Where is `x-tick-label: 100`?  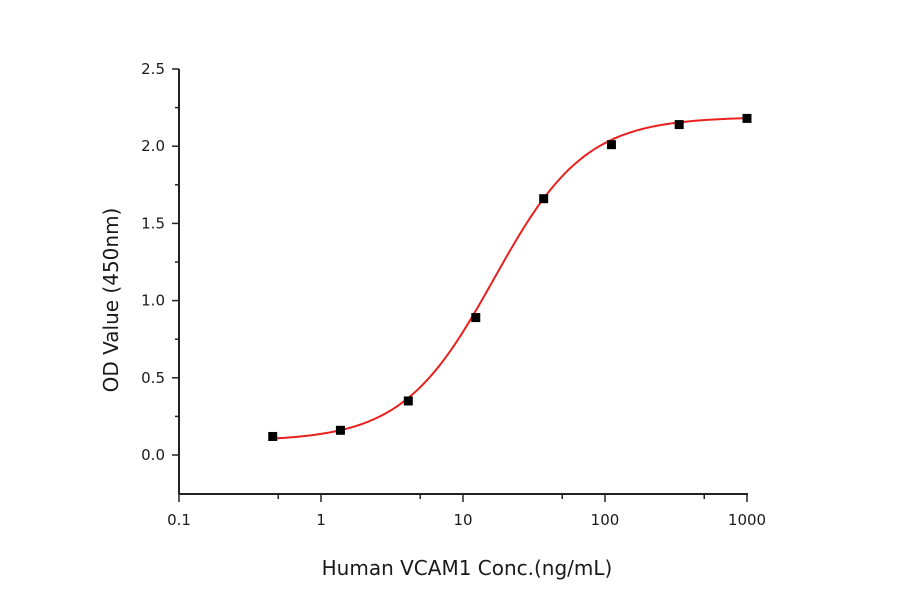 x-tick-label: 100 is located at coordinates (605, 520).